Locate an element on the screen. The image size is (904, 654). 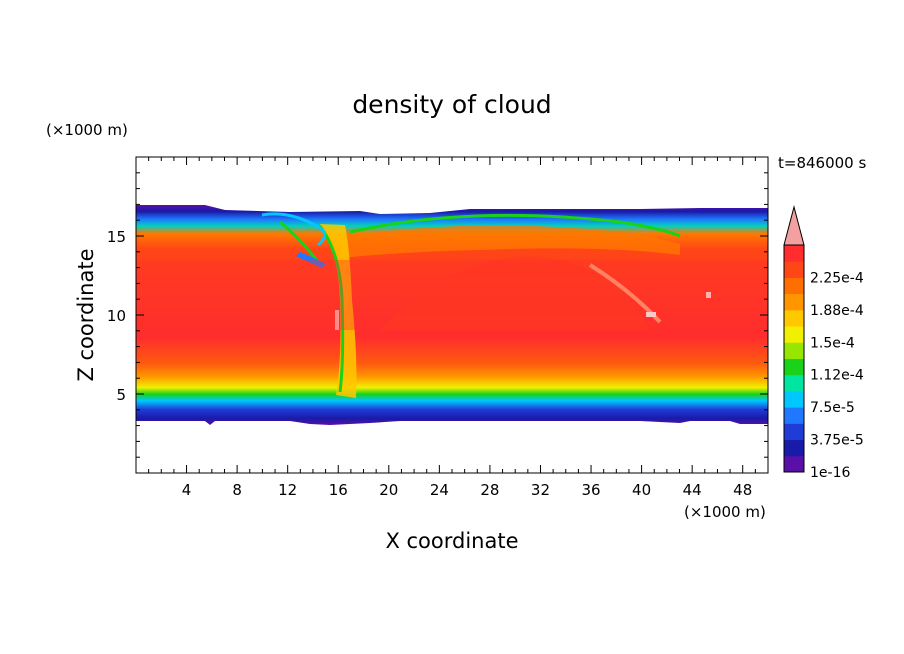
plume-upper-loop is located at coordinates (293, 229).